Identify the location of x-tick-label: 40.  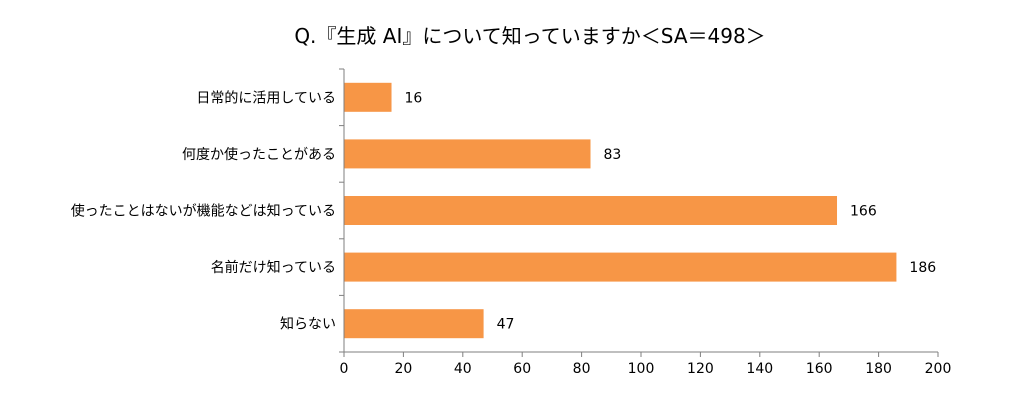
(463, 369).